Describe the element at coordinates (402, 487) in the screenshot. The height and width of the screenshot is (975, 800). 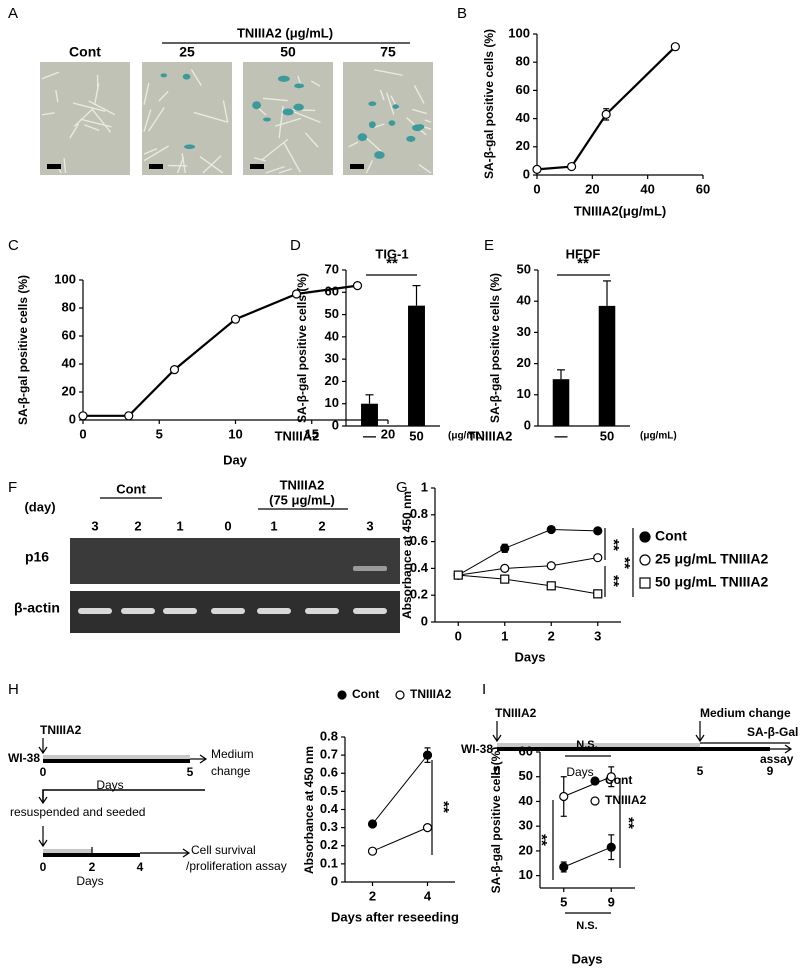
I see `panel-label: G` at that location.